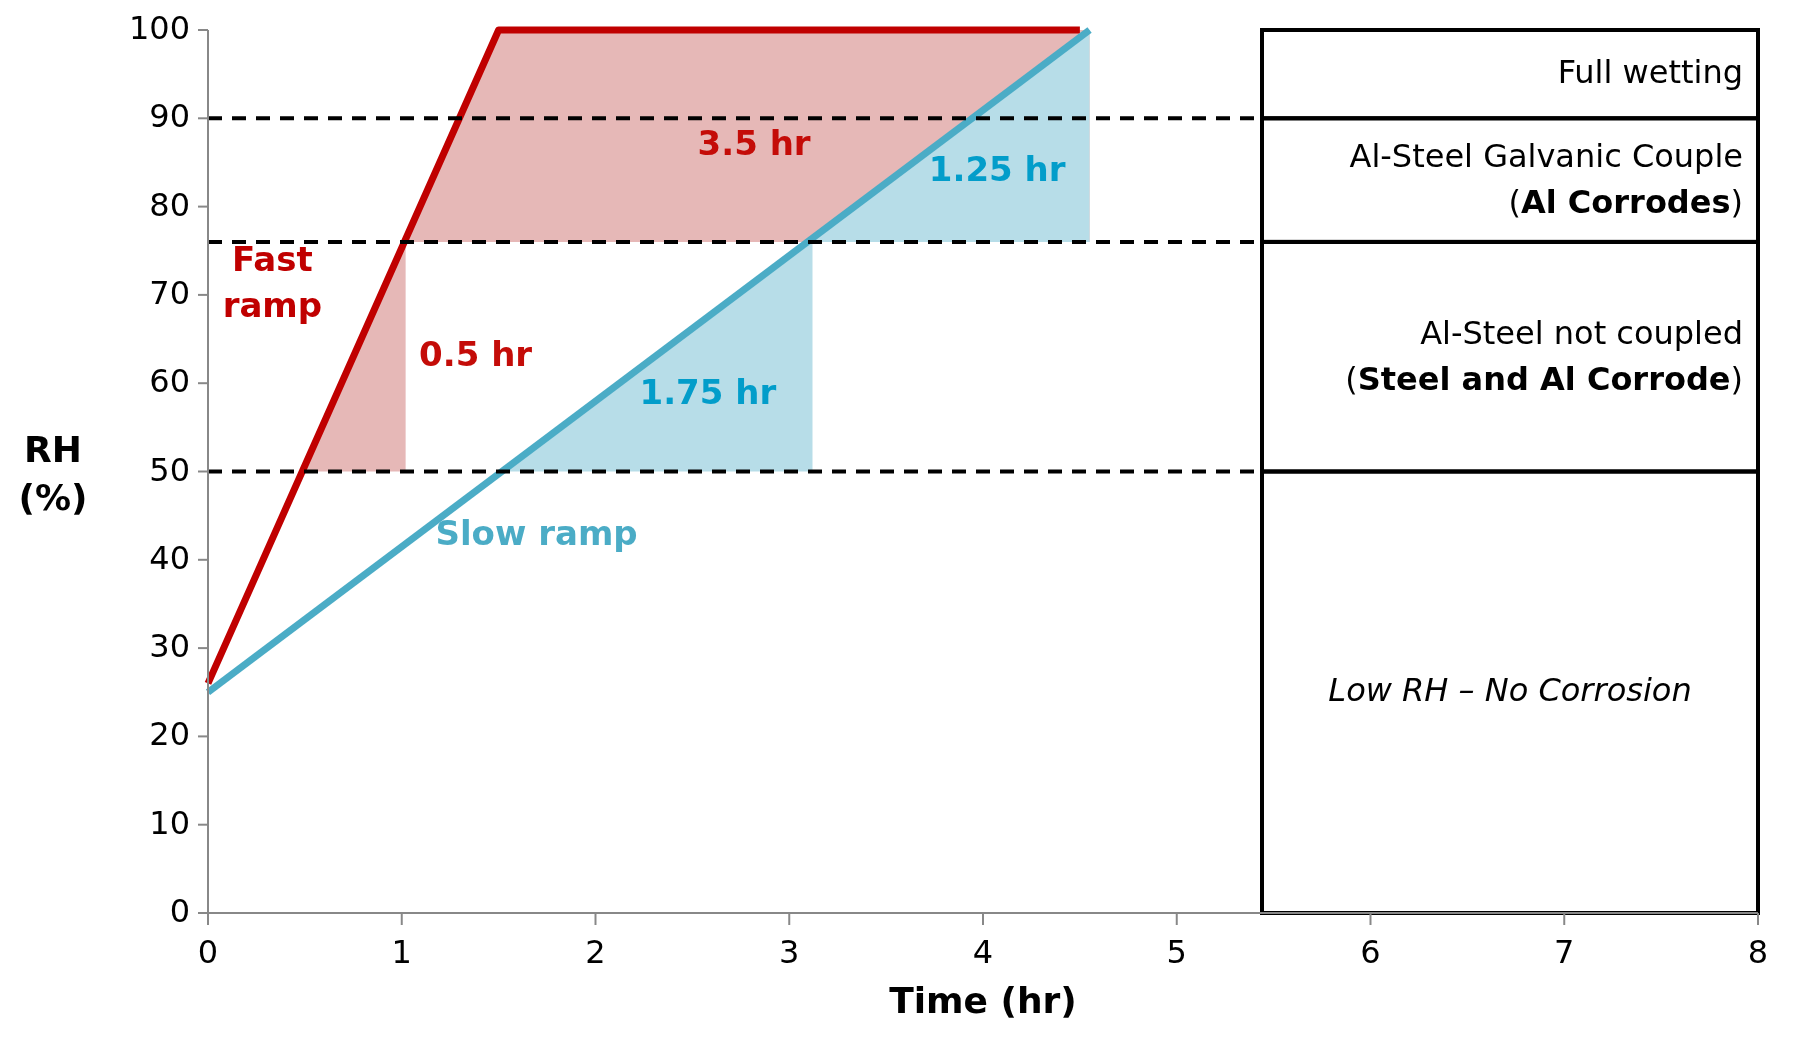  I want to click on x-tick-label: 4, so click(983, 952).